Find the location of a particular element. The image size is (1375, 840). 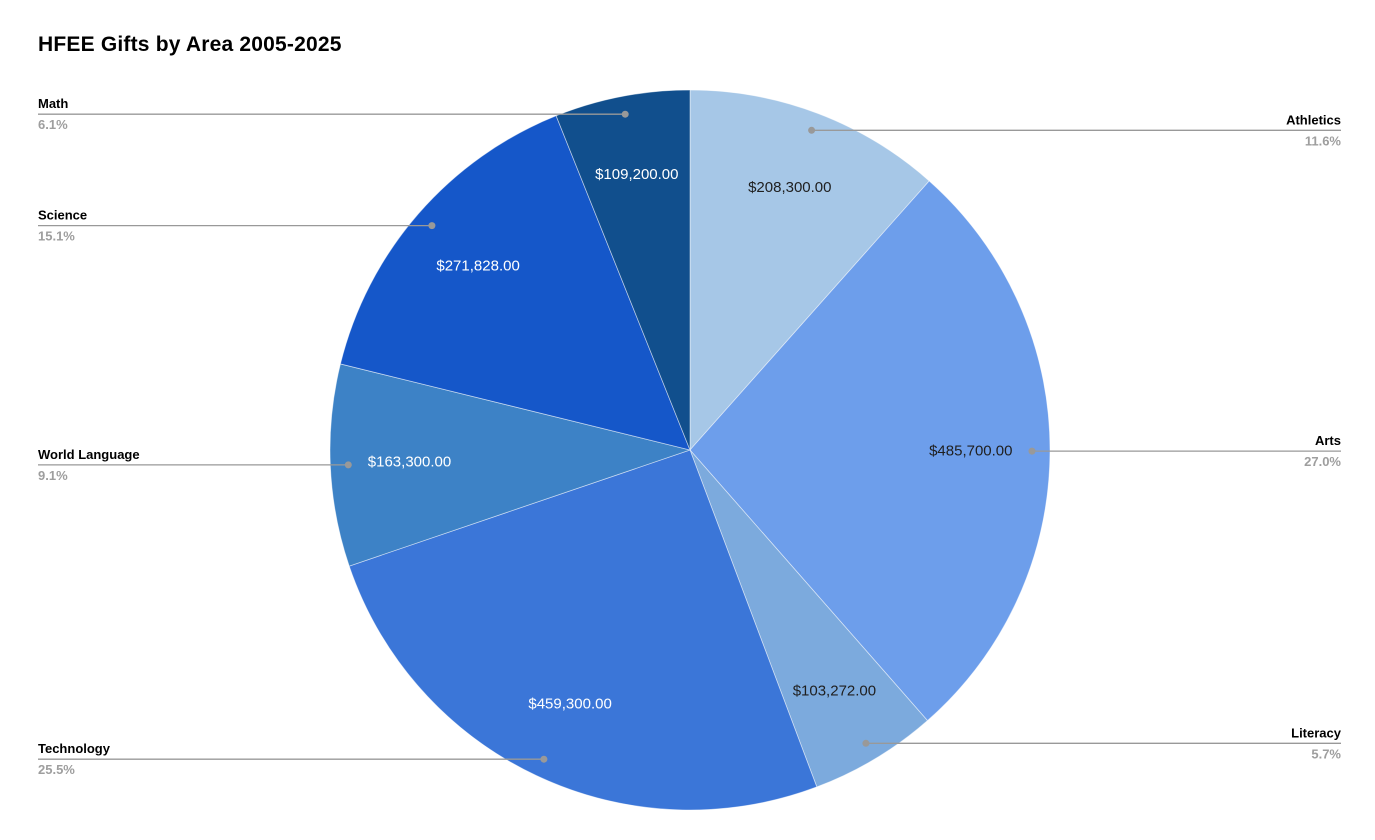

pie-slice-world-language is located at coordinates (510, 465).